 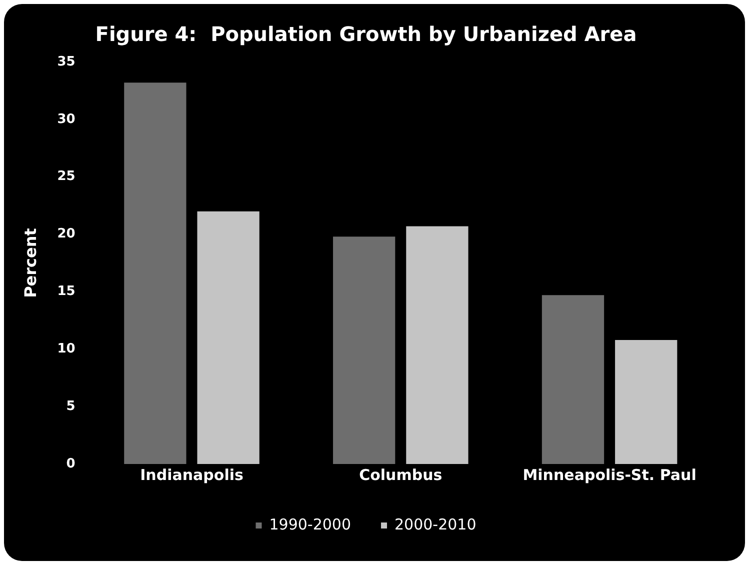 I want to click on chart-title: Figure 4: Population Growth by Urbanized Area, so click(x=366, y=34).